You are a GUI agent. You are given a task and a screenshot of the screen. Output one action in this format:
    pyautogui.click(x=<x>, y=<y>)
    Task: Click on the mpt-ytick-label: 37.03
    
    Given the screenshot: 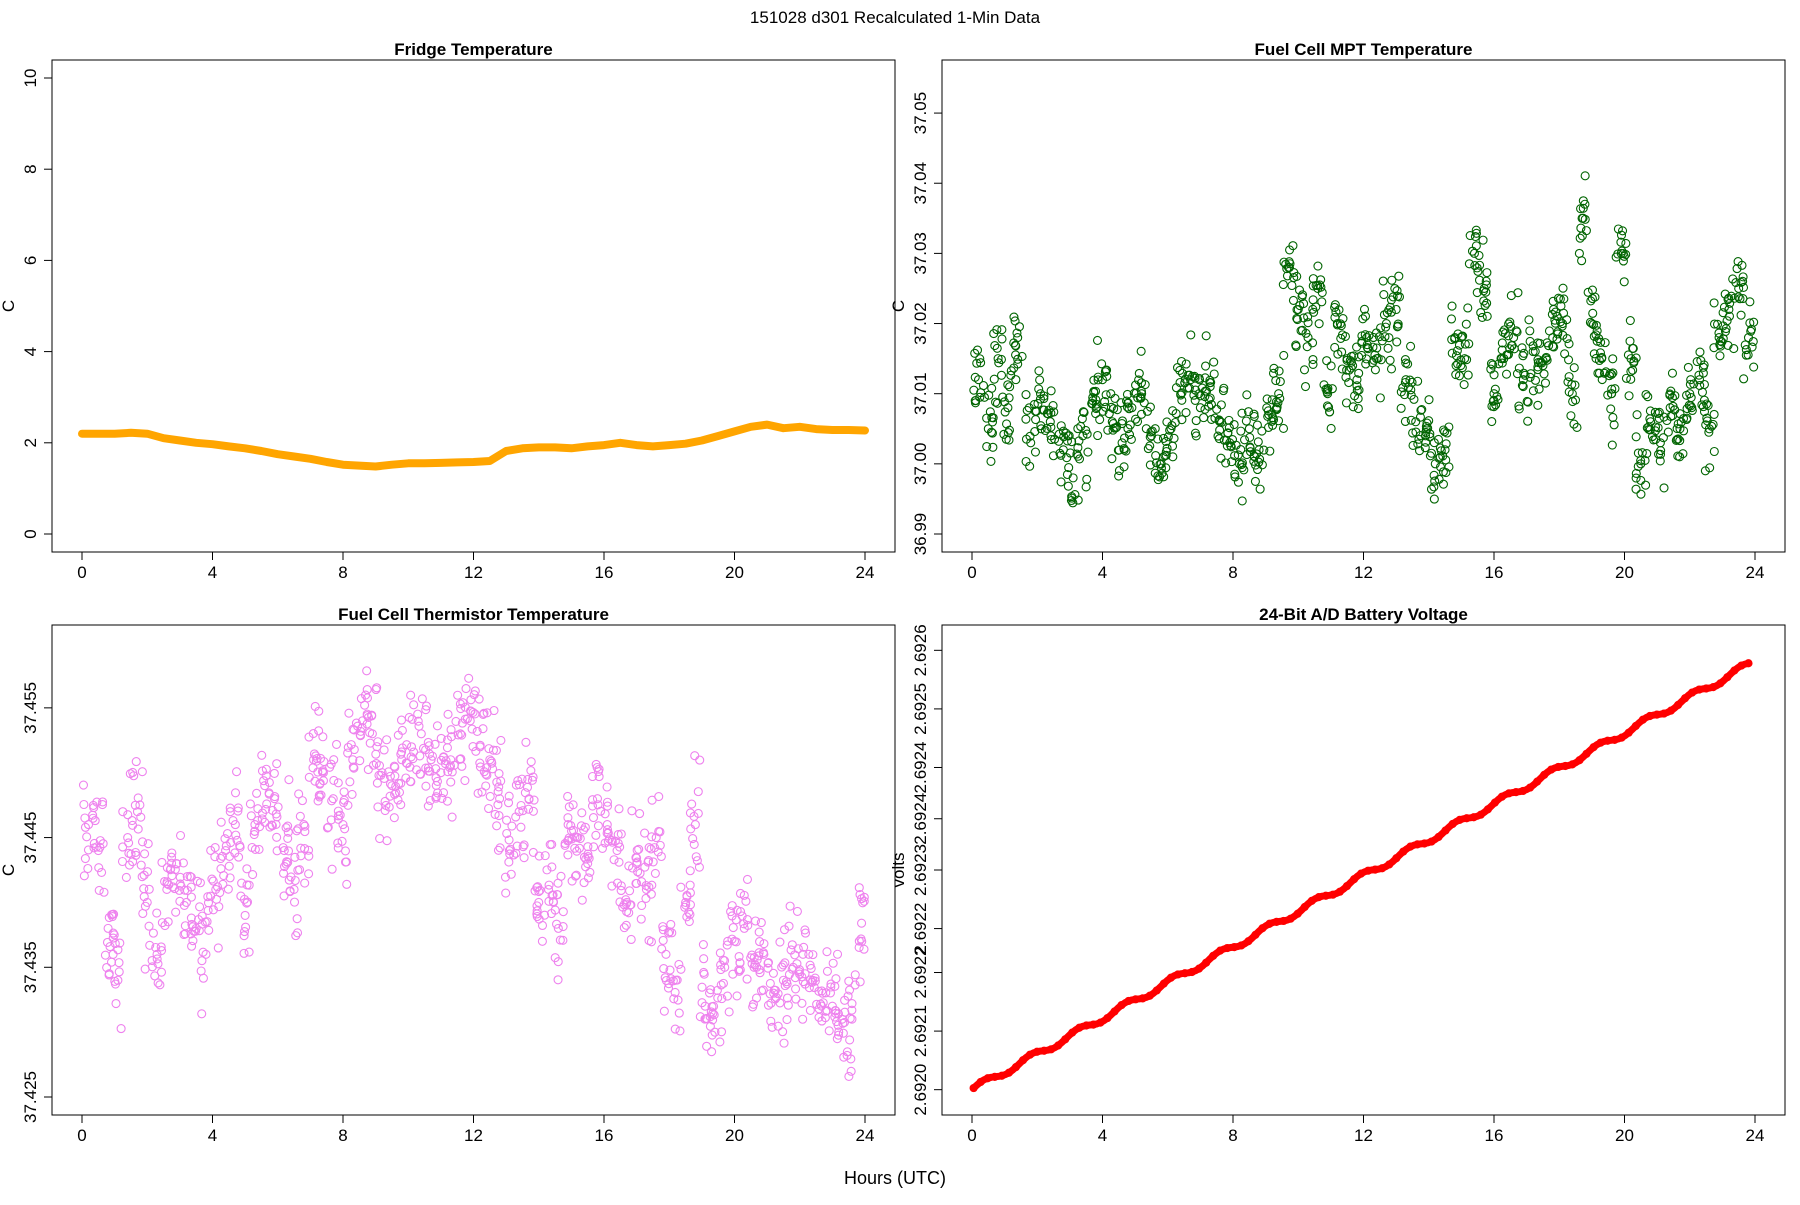 What is the action you would take?
    pyautogui.click(x=920, y=253)
    